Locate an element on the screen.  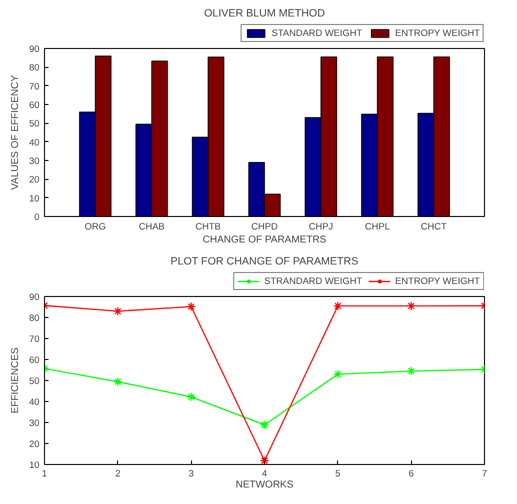
chart-title: OLIVER BLUM METHOD is located at coordinates (265, 14).